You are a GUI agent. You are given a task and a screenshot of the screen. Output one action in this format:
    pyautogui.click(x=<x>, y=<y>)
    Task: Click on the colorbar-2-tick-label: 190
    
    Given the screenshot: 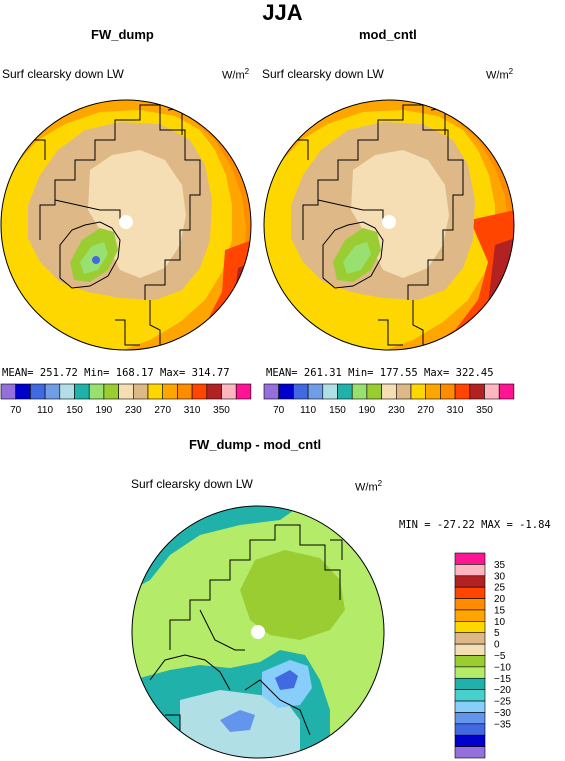 What is the action you would take?
    pyautogui.click(x=367, y=410)
    